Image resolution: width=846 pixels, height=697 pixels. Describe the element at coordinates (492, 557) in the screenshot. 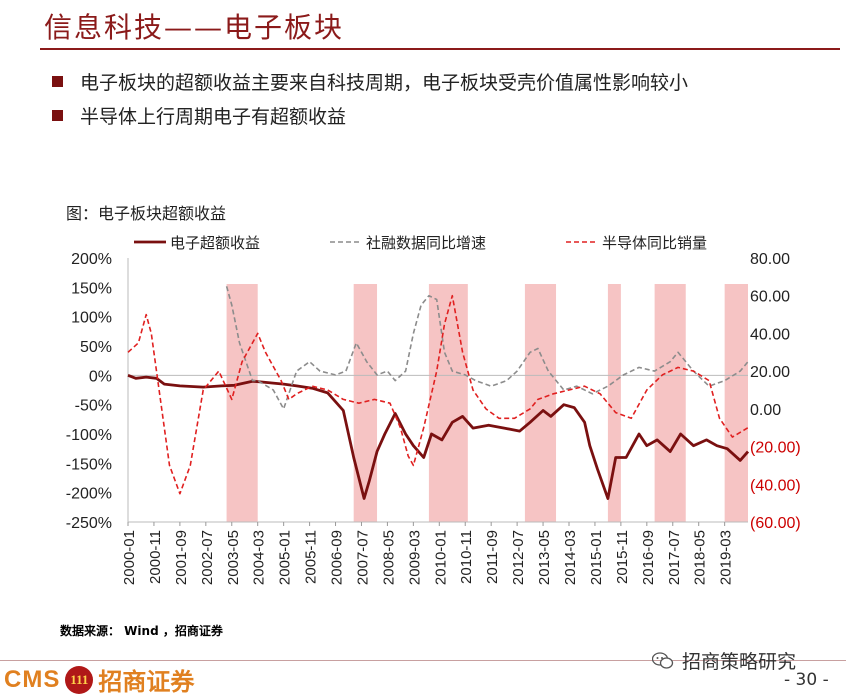

I see `x-tick-label: 2011-09` at that location.